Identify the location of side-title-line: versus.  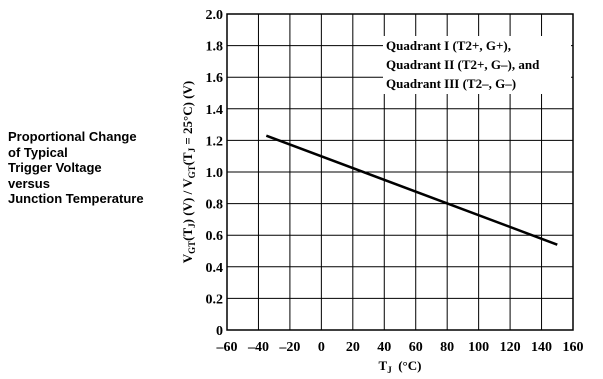
(29, 183).